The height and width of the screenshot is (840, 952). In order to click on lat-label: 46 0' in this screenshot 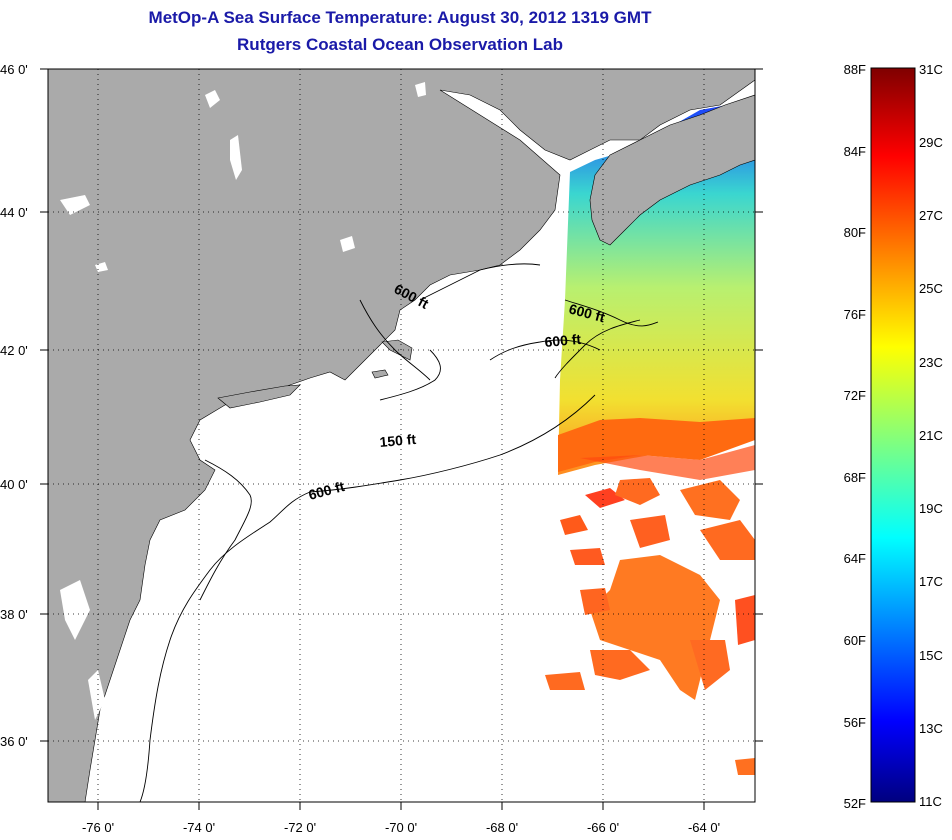, I will do `click(14, 69)`.